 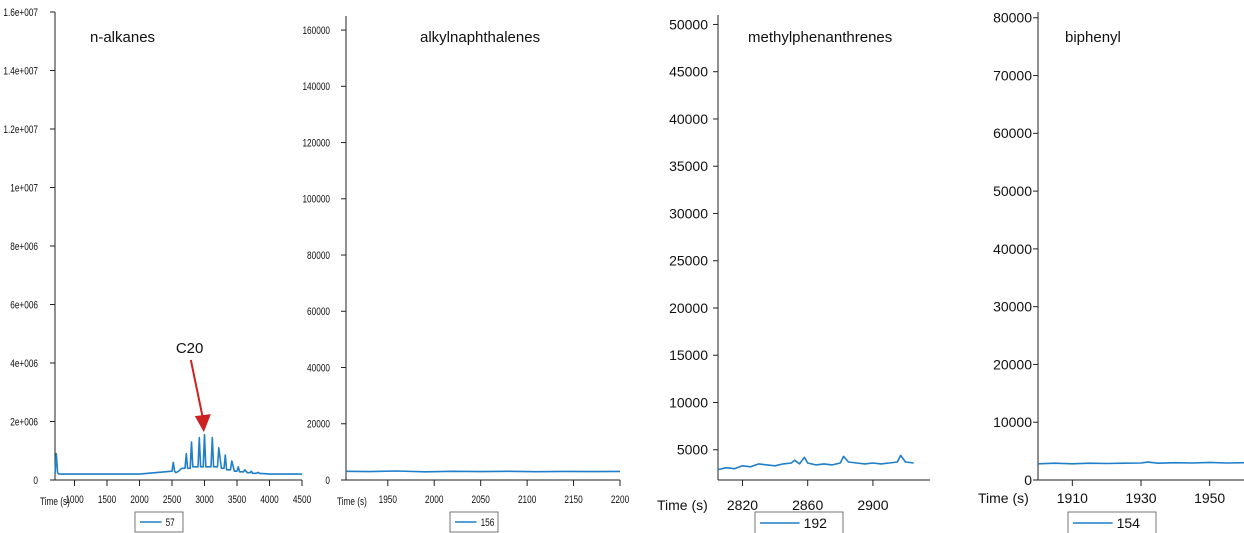 I want to click on chart-title: methylphenanthrenes, so click(x=820, y=37).